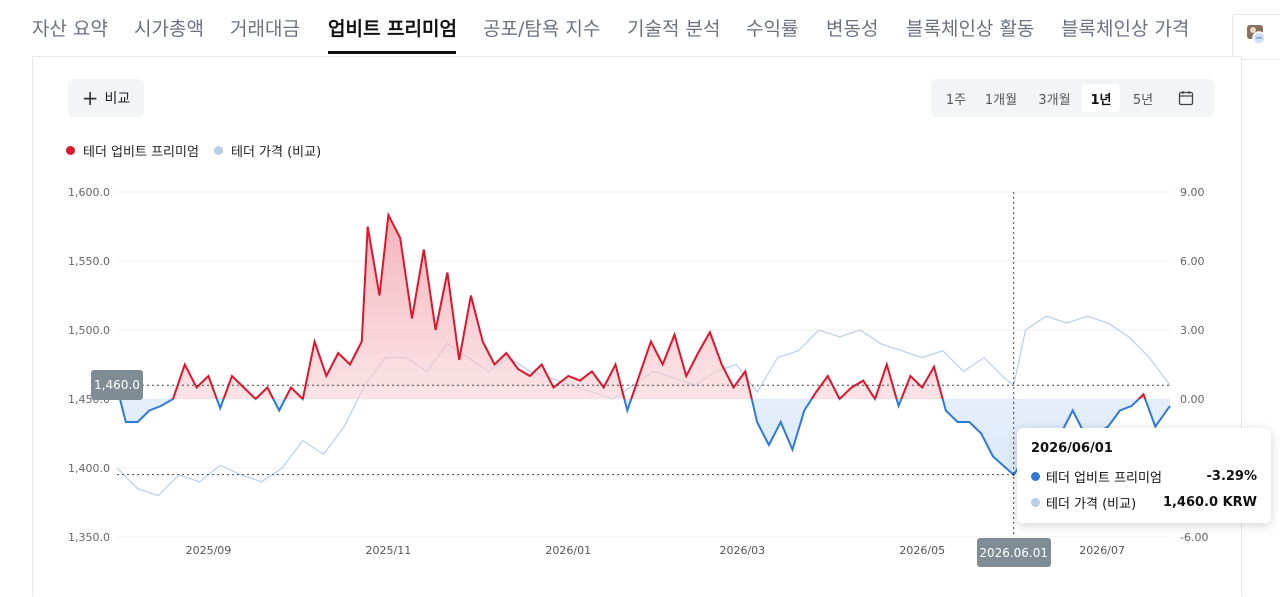  I want to click on x-tick-label: 2026/03, so click(742, 550).